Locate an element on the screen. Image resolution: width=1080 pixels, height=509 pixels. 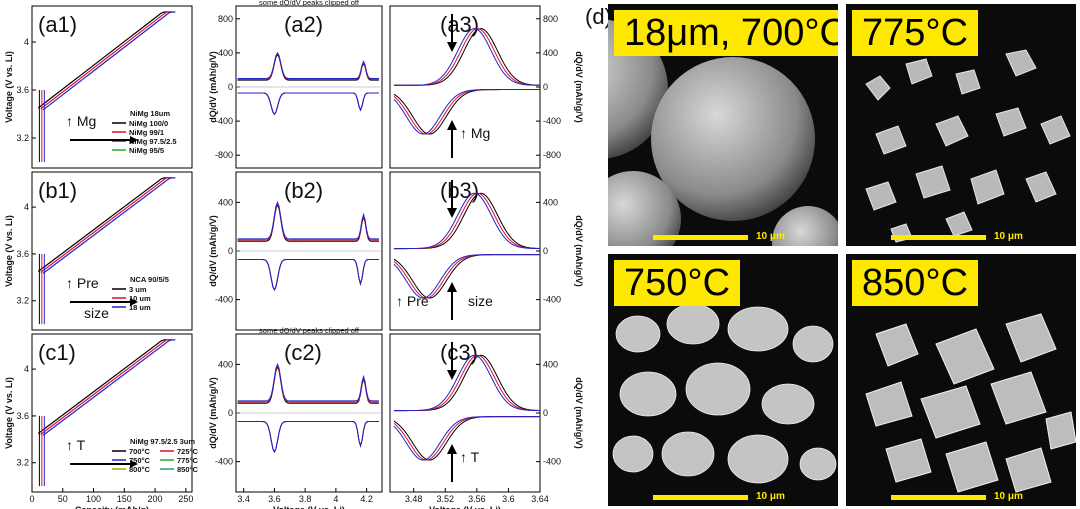
panel-label: (c1) is located at coordinates (57, 352).